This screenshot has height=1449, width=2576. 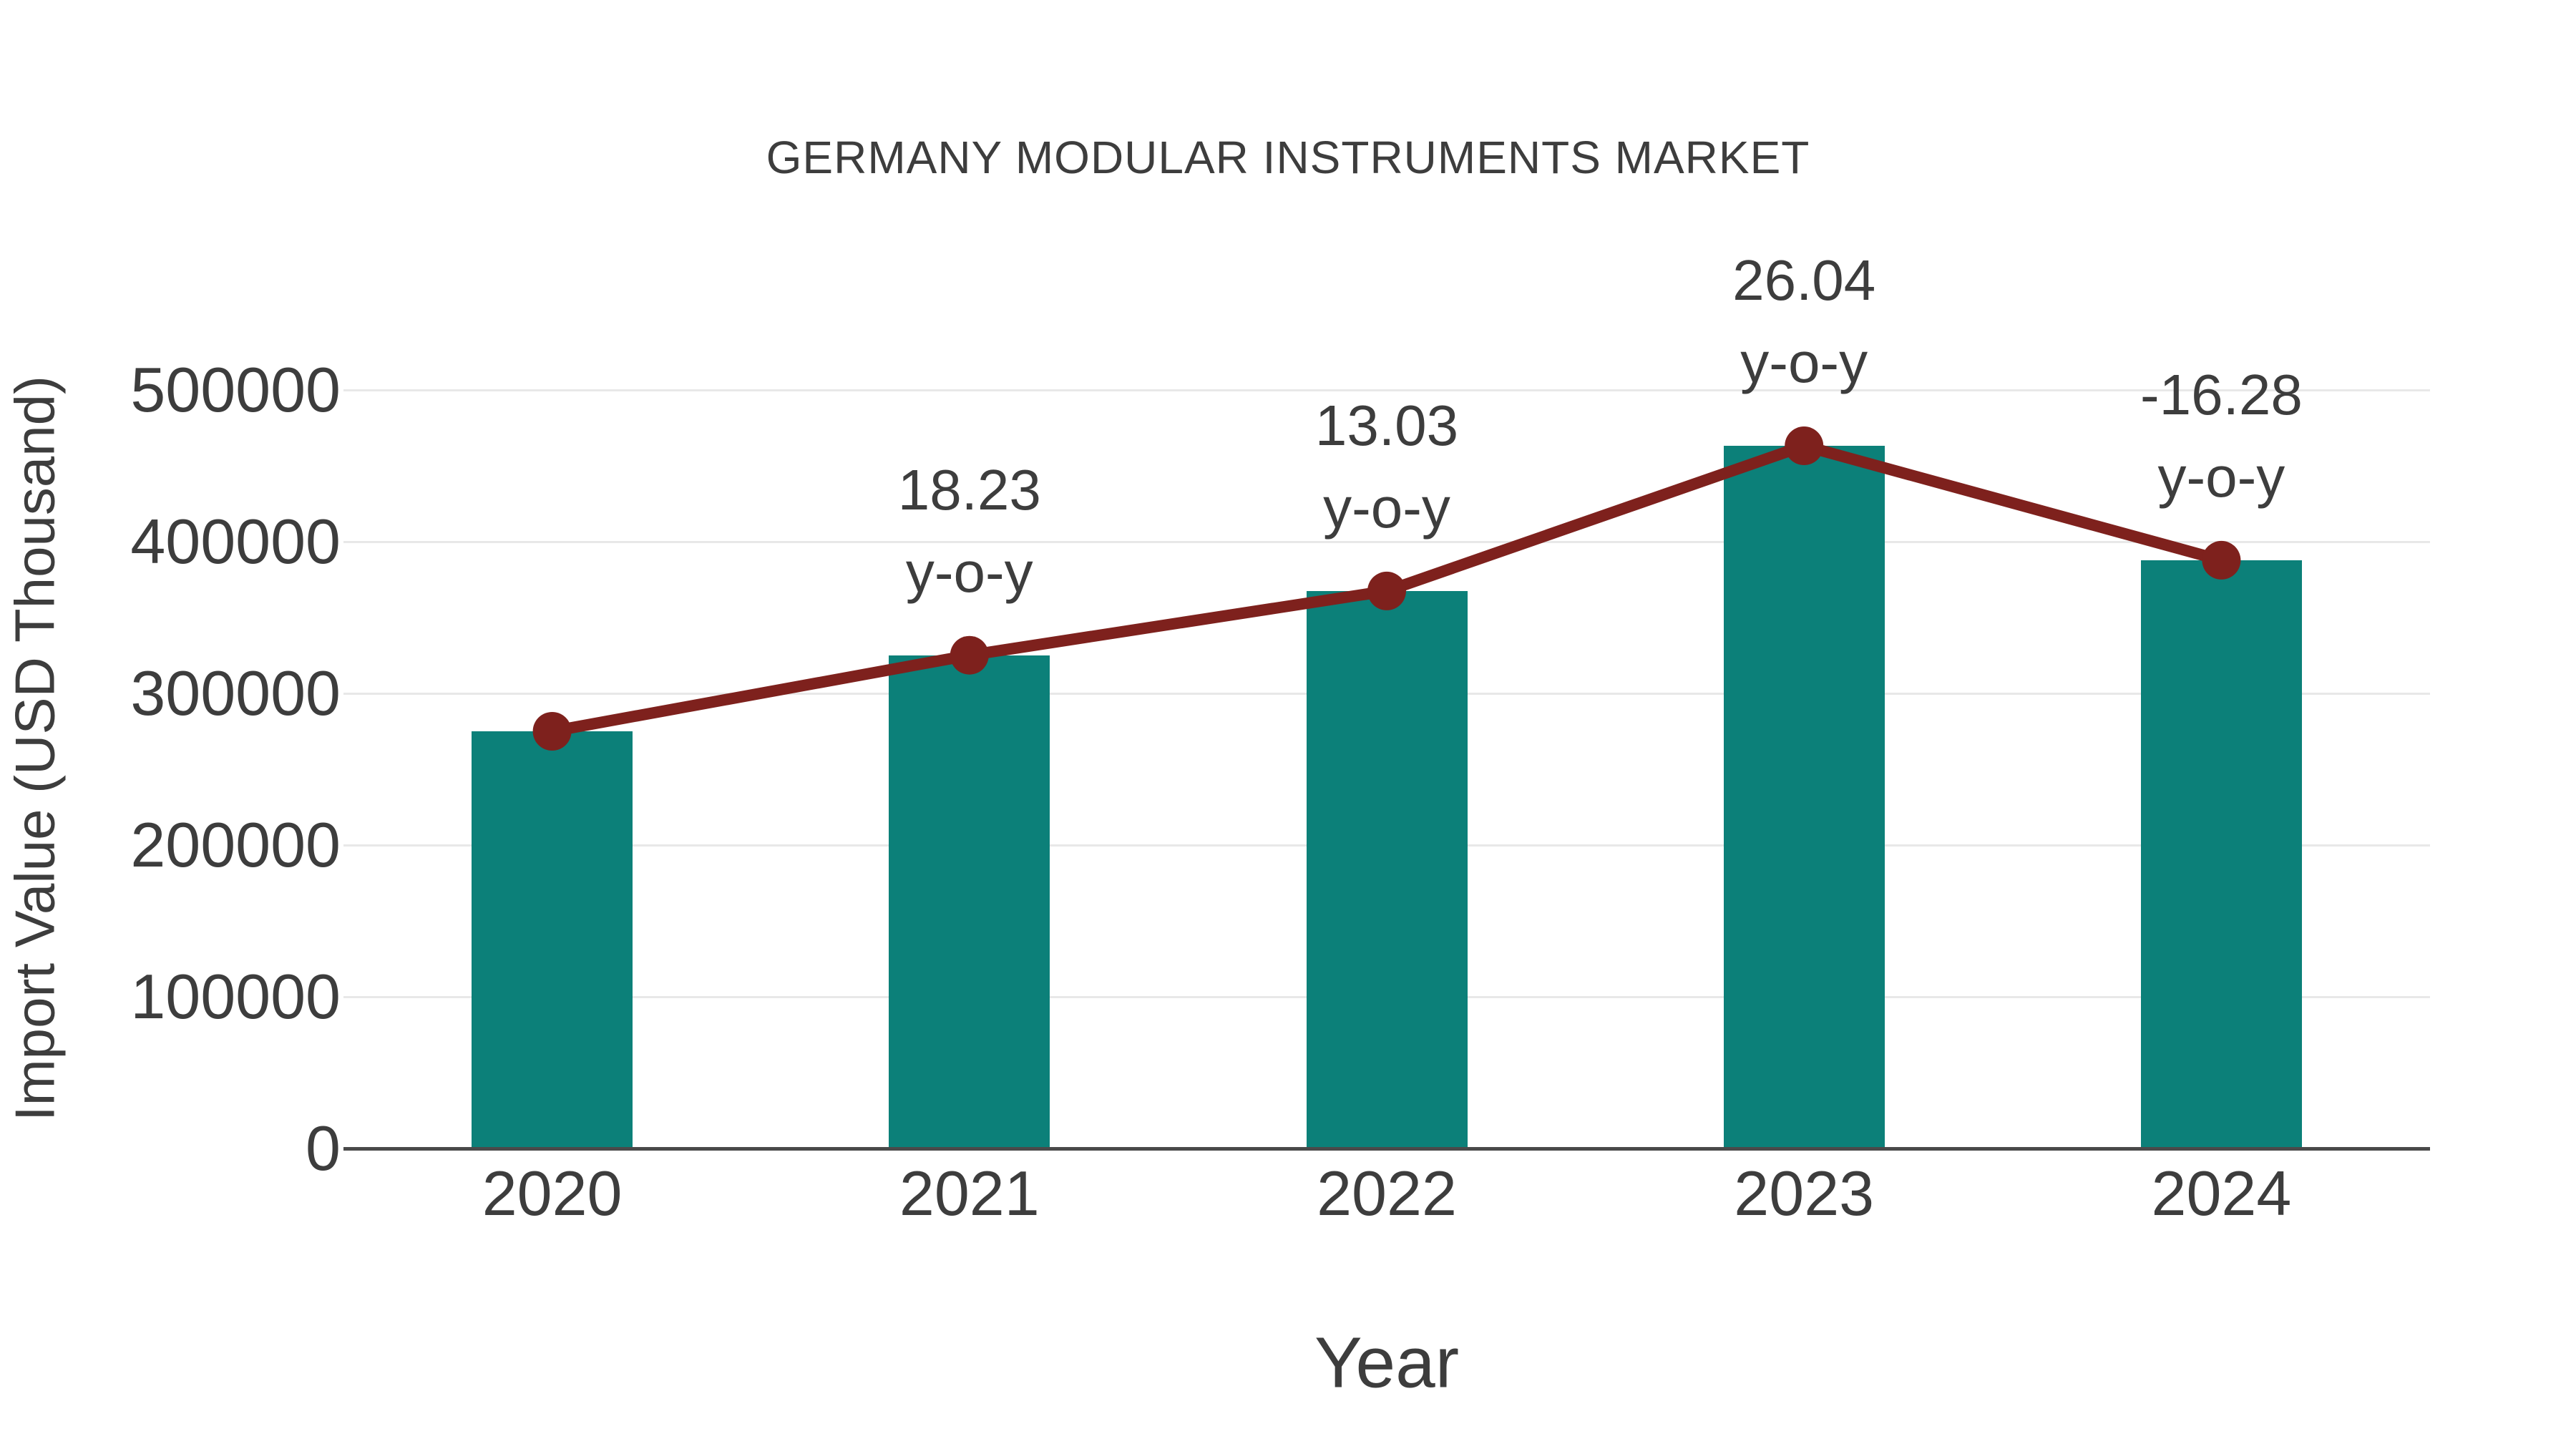 I want to click on yoy-value-2023: 26.04, so click(x=1804, y=280).